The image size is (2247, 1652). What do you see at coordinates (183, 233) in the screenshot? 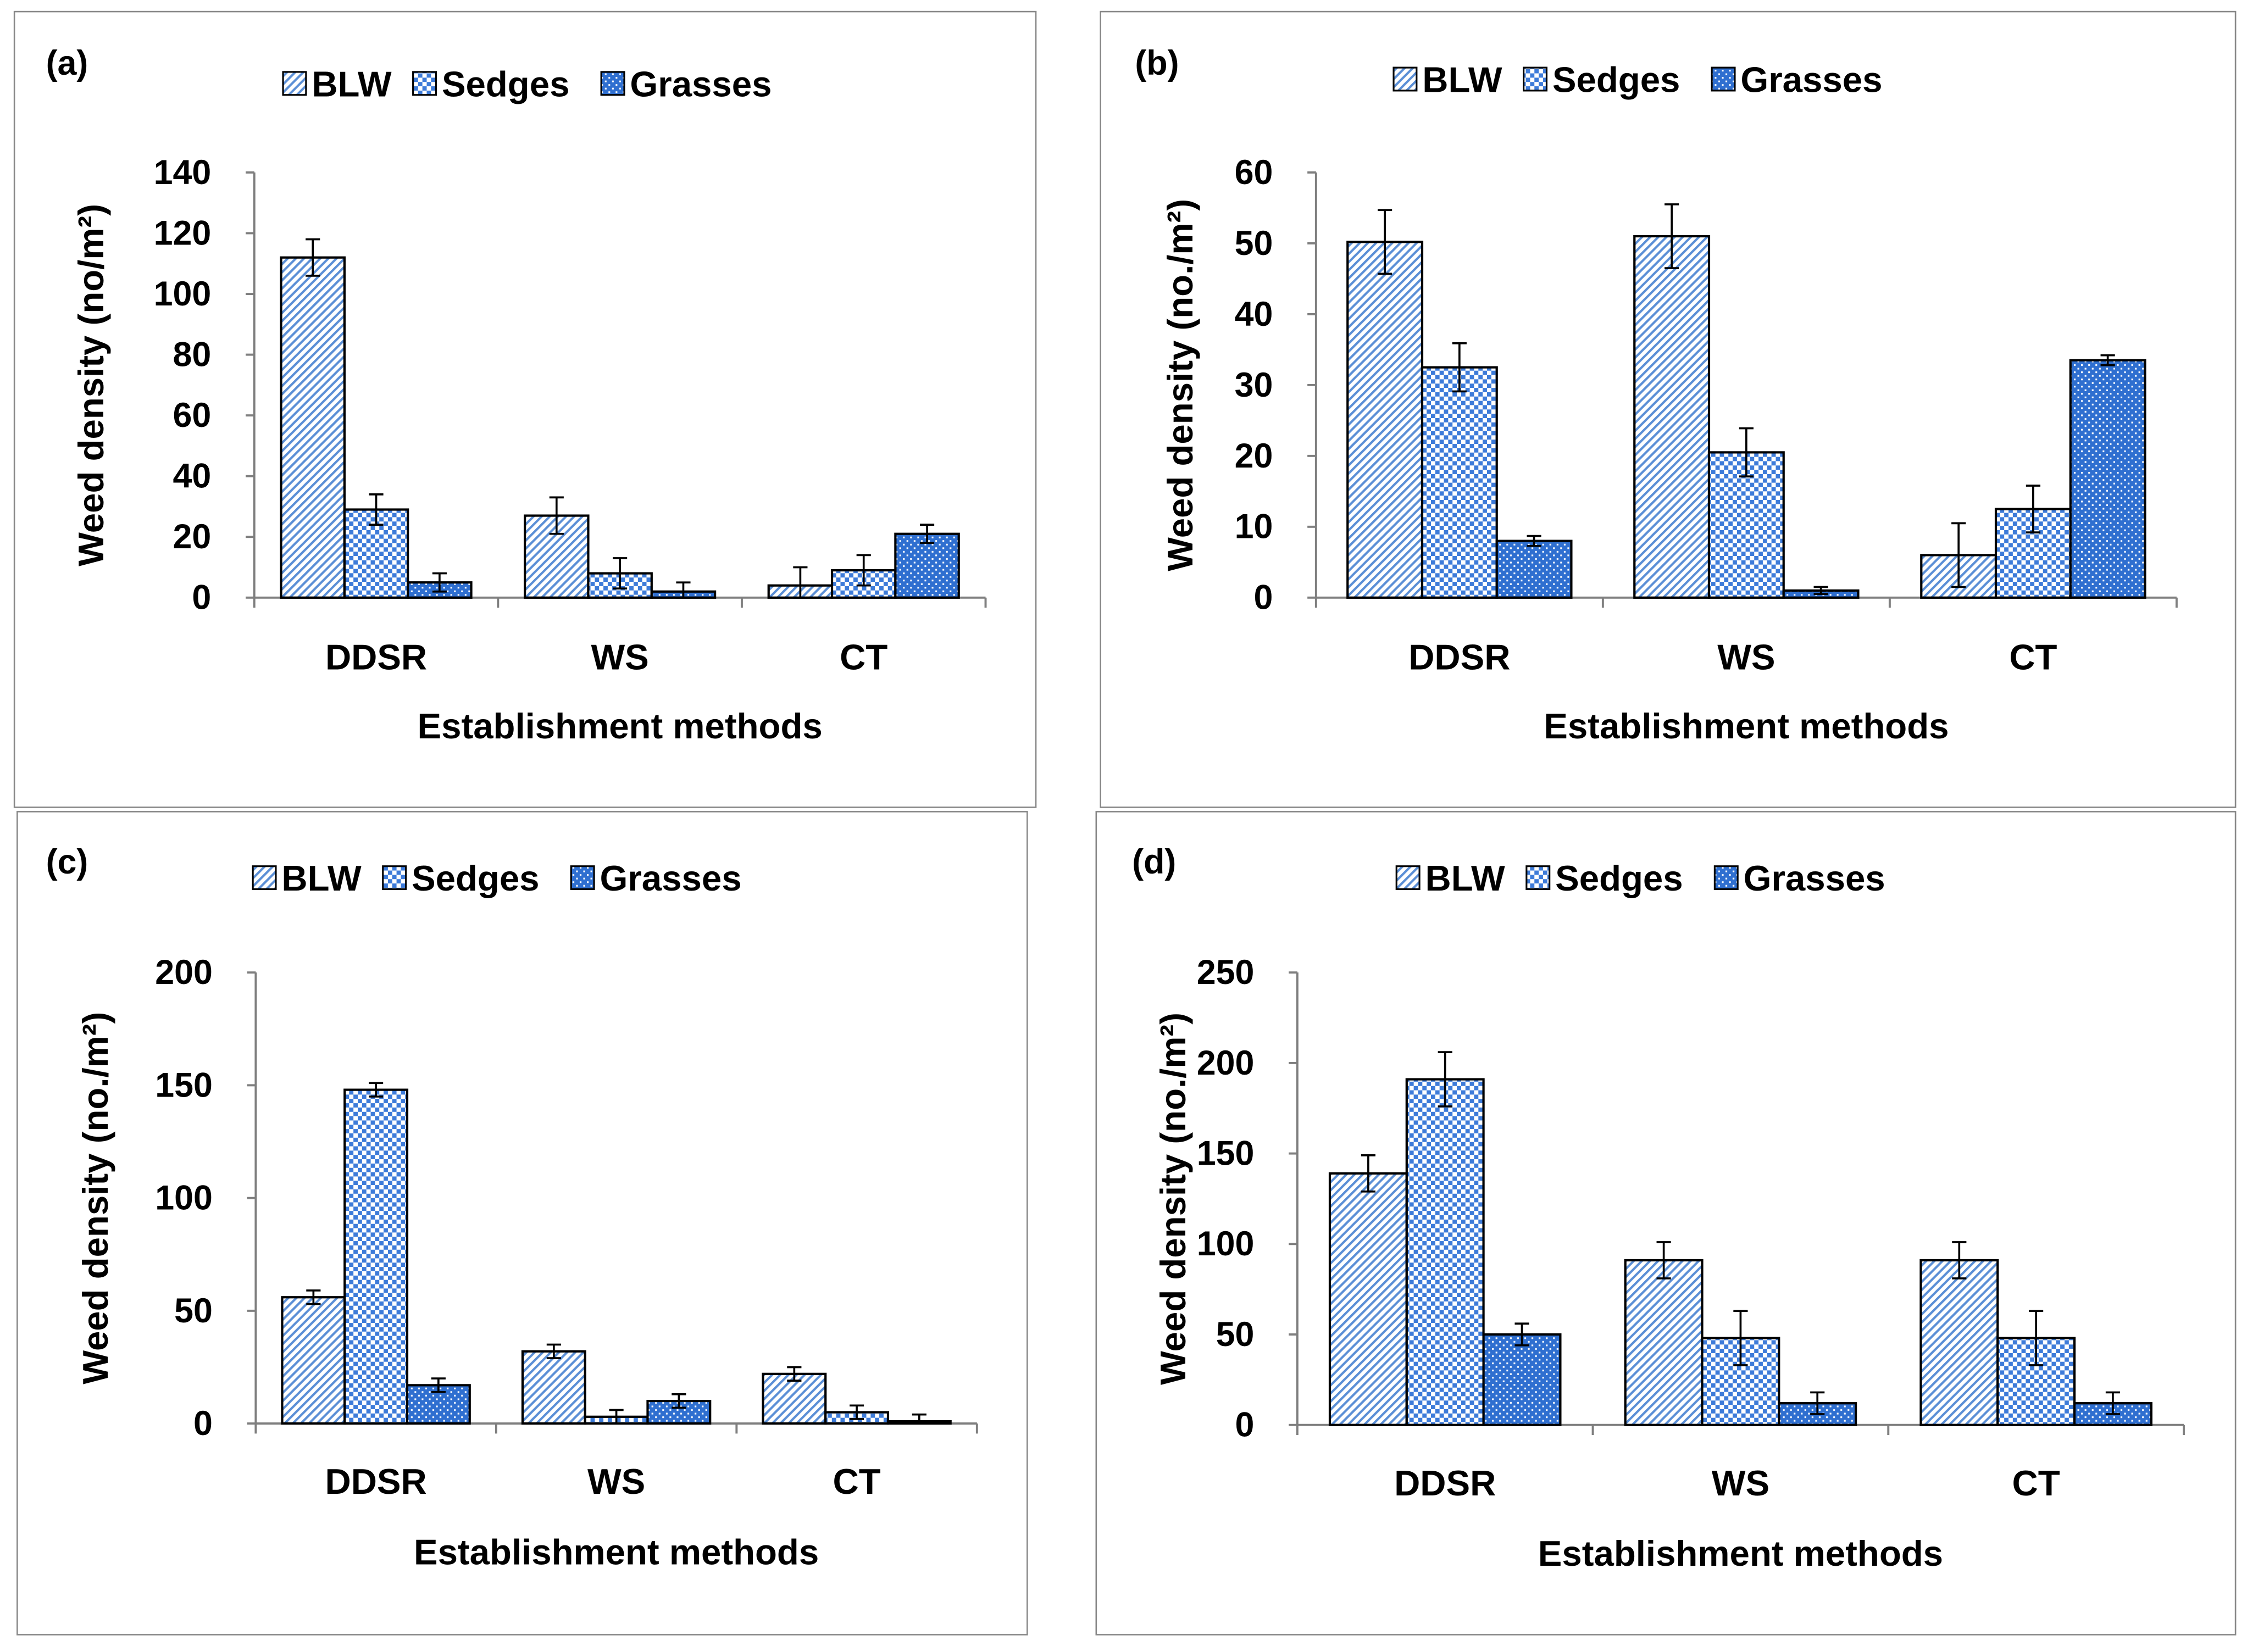
I see `y-tick-label: 120` at bounding box center [183, 233].